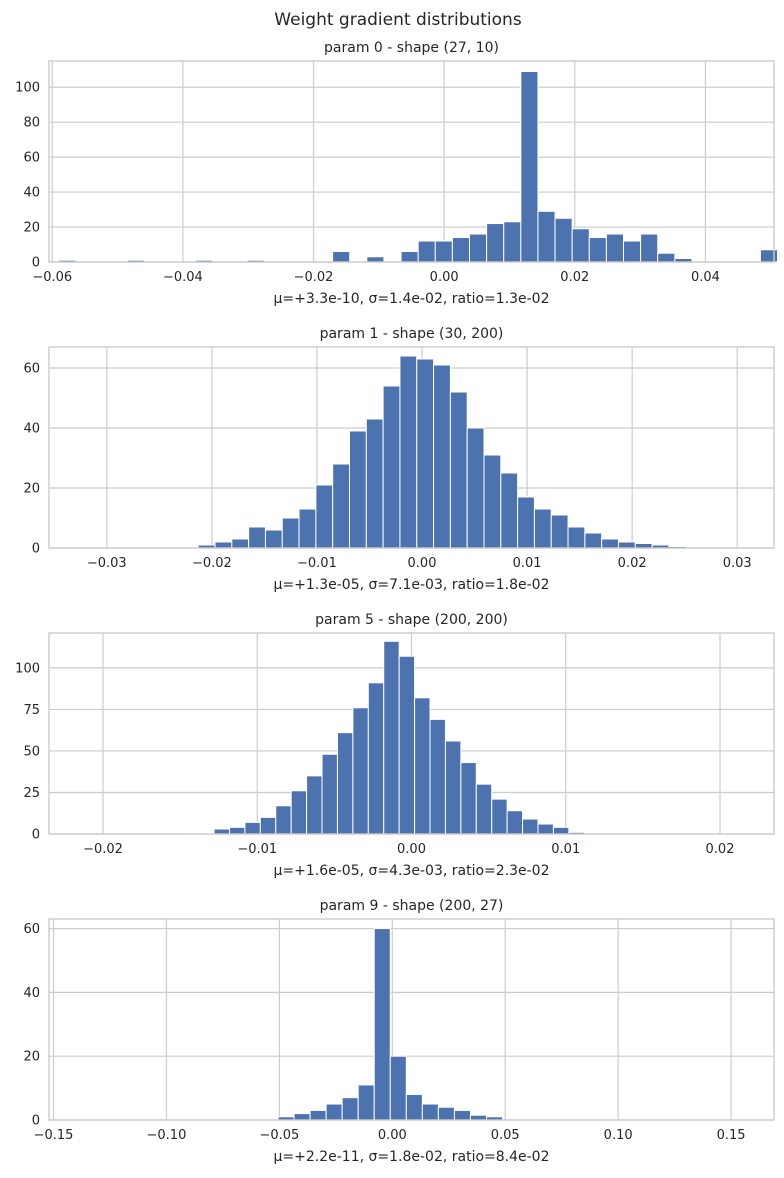 The width and height of the screenshot is (784, 1178). I want to click on y-tick-label: 50, so click(31, 751).